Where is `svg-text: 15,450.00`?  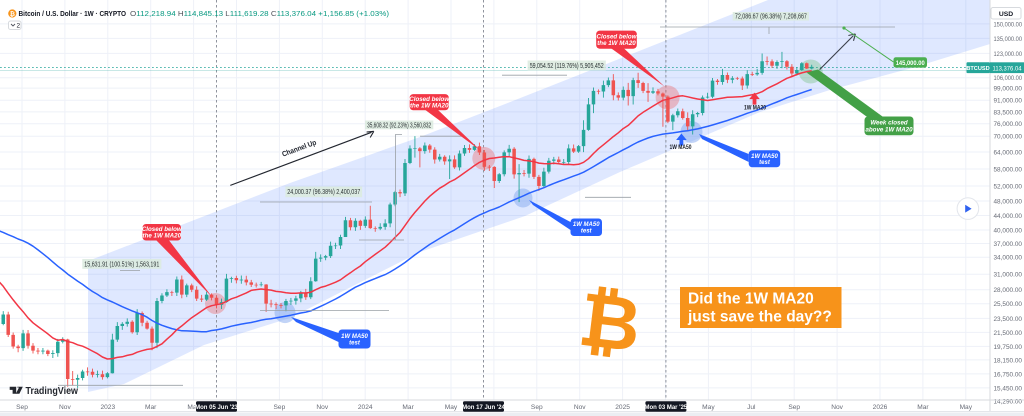 svg-text: 15,450.00 is located at coordinates (1008, 388).